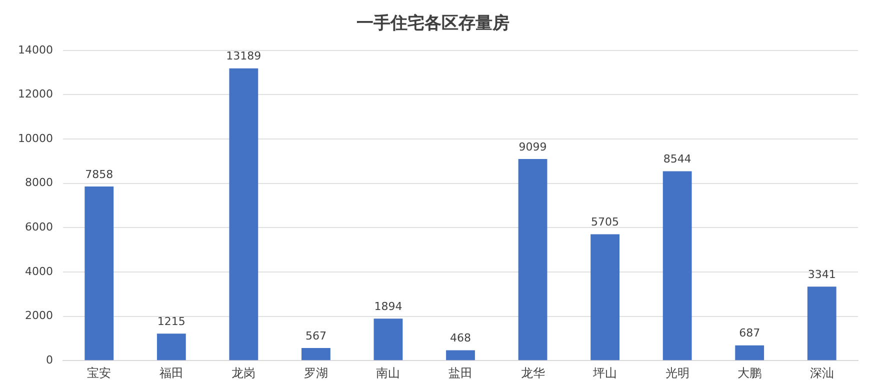  What do you see at coordinates (244, 373) in the screenshot?
I see `x-tick-label: 龙岗` at bounding box center [244, 373].